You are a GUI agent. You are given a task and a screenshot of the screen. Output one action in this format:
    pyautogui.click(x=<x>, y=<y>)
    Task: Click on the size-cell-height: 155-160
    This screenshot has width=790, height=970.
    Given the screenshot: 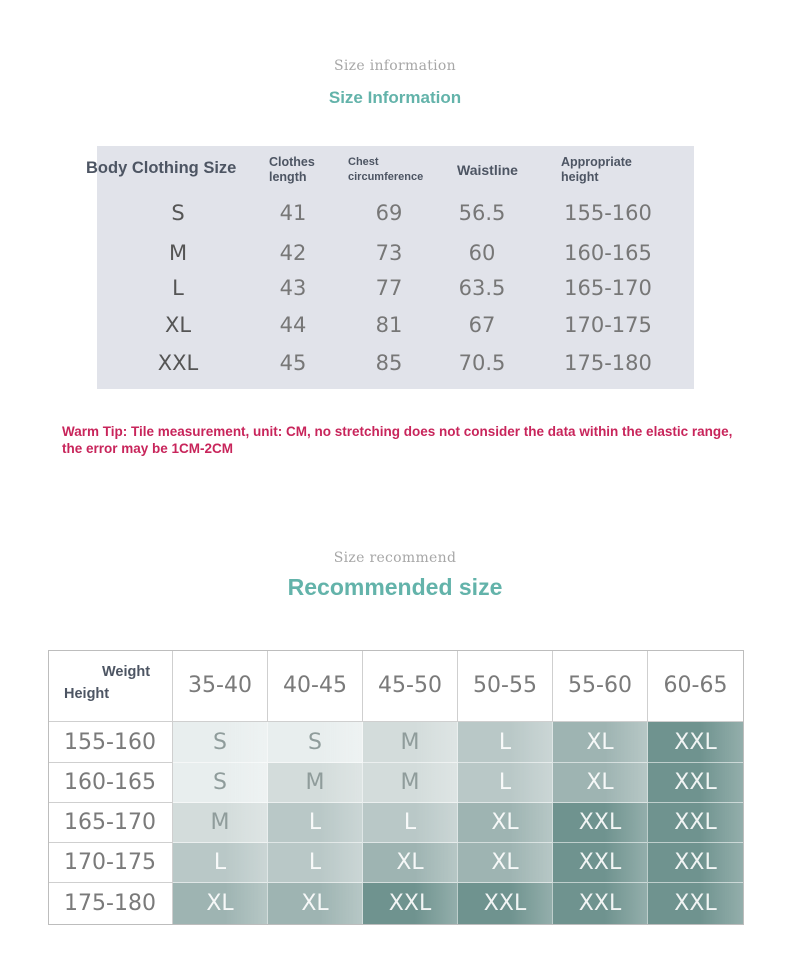 What is the action you would take?
    pyautogui.click(x=608, y=213)
    